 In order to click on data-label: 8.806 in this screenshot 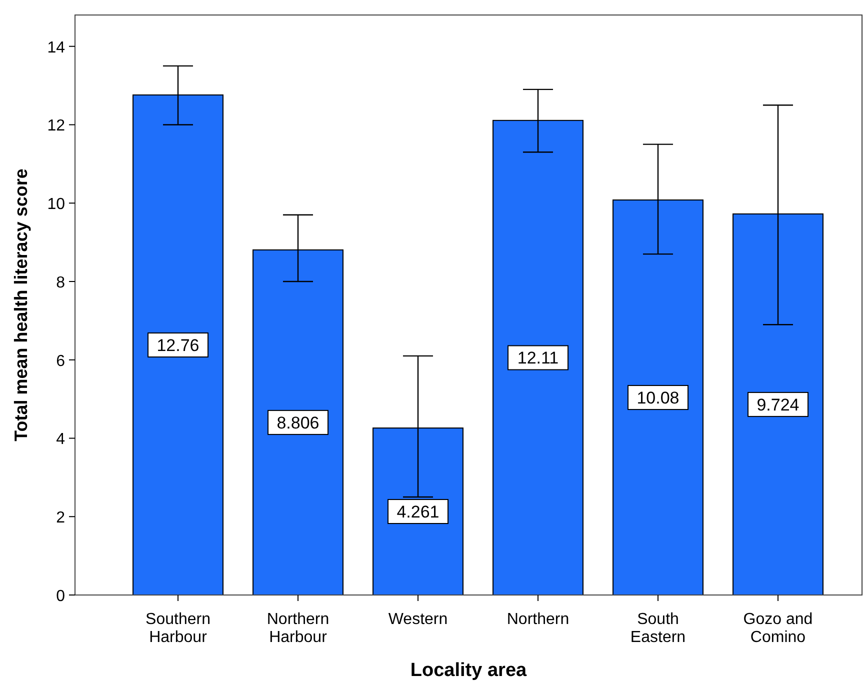, I will do `click(298, 422)`.